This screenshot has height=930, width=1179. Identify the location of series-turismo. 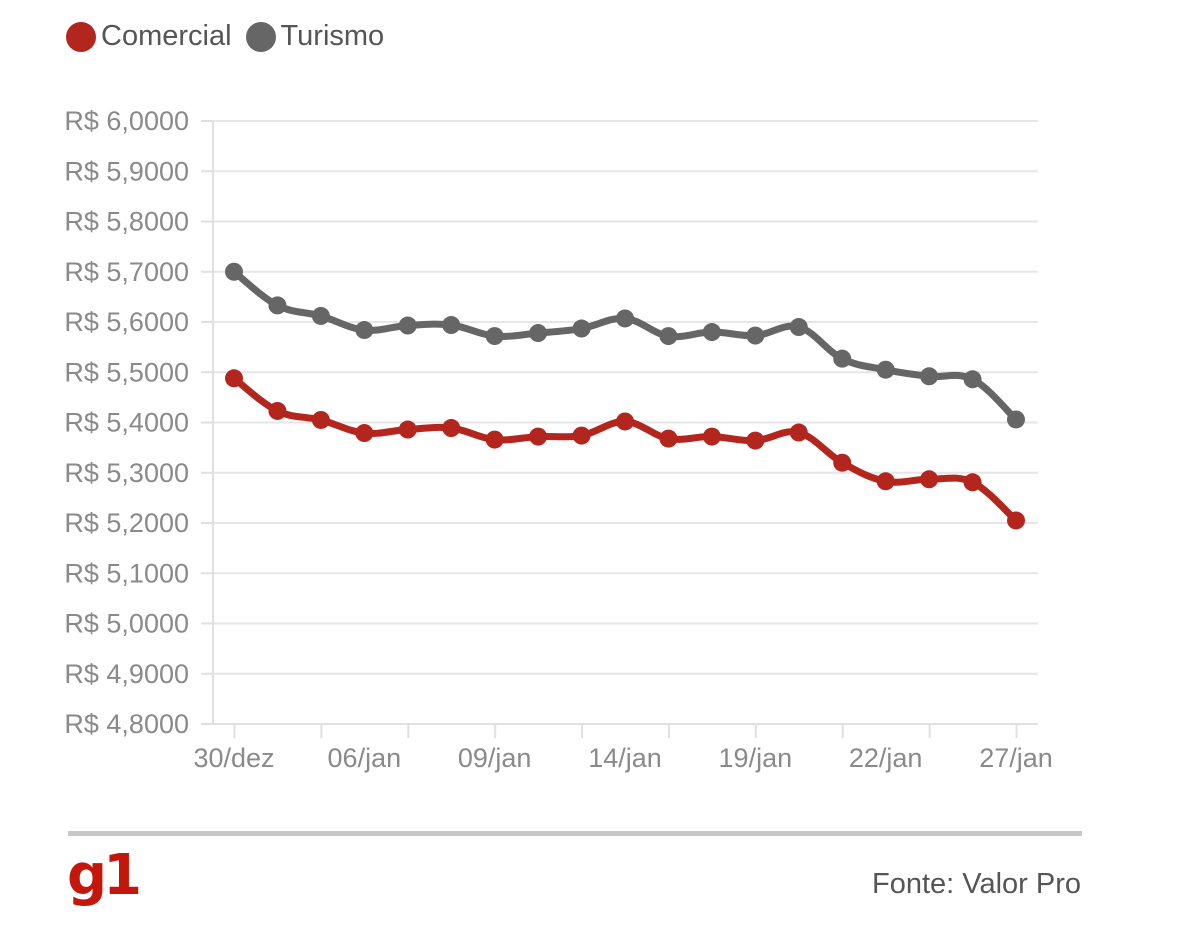
(625, 345).